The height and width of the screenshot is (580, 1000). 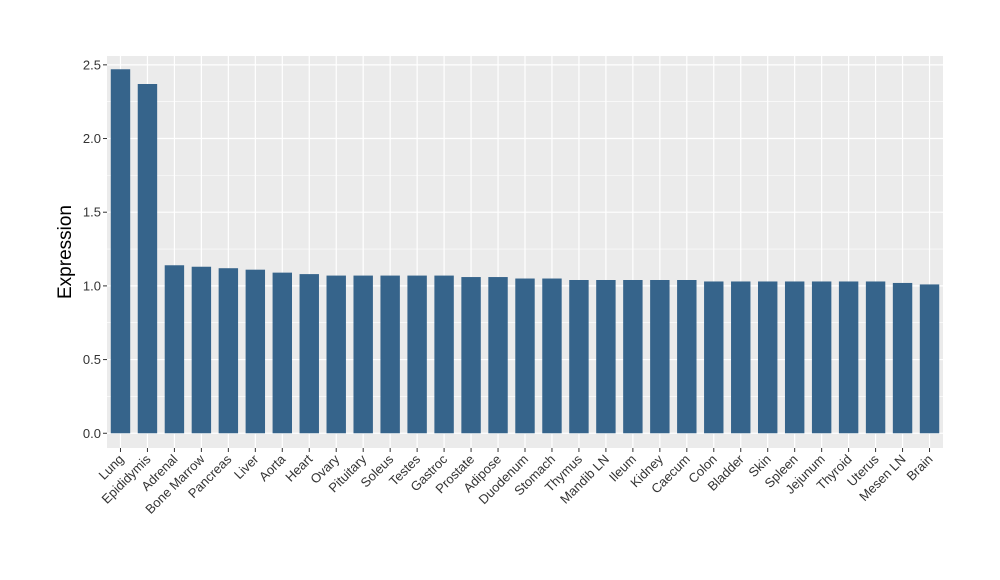 I want to click on y-tick-label: 1.5, so click(x=92, y=212).